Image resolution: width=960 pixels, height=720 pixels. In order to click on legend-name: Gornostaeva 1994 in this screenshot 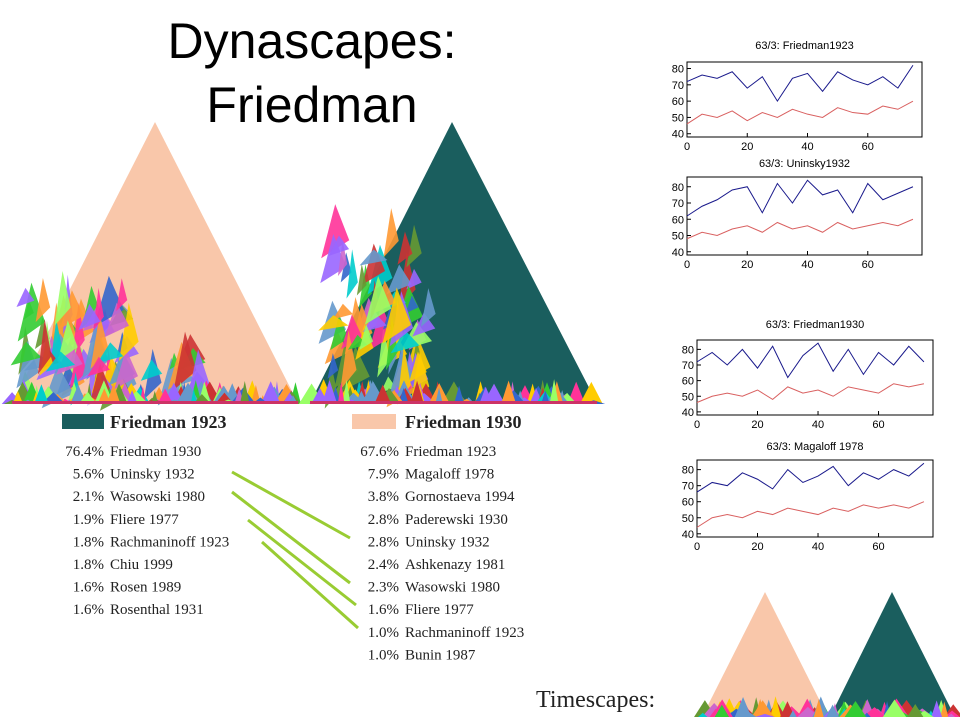, I will do `click(460, 497)`.